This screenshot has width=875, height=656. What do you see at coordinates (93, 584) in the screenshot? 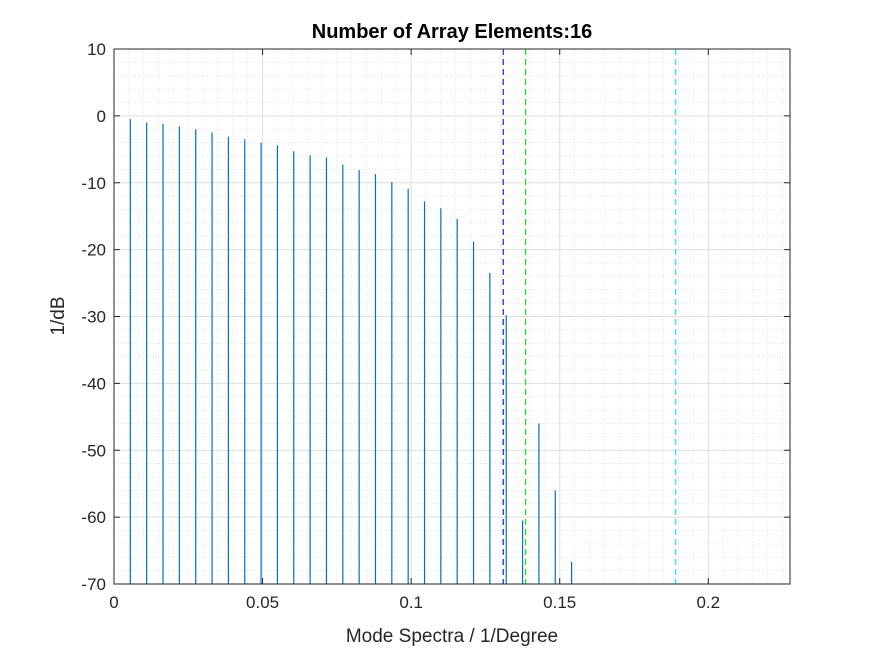
I see `y-tick-label: -70` at bounding box center [93, 584].